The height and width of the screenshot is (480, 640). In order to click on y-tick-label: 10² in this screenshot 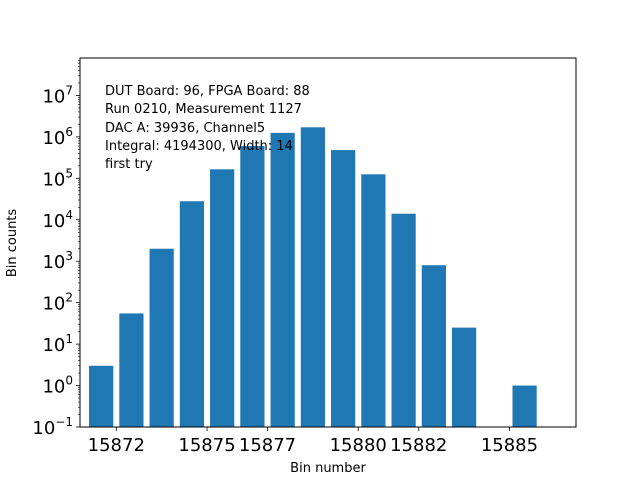, I will do `click(57, 303)`.